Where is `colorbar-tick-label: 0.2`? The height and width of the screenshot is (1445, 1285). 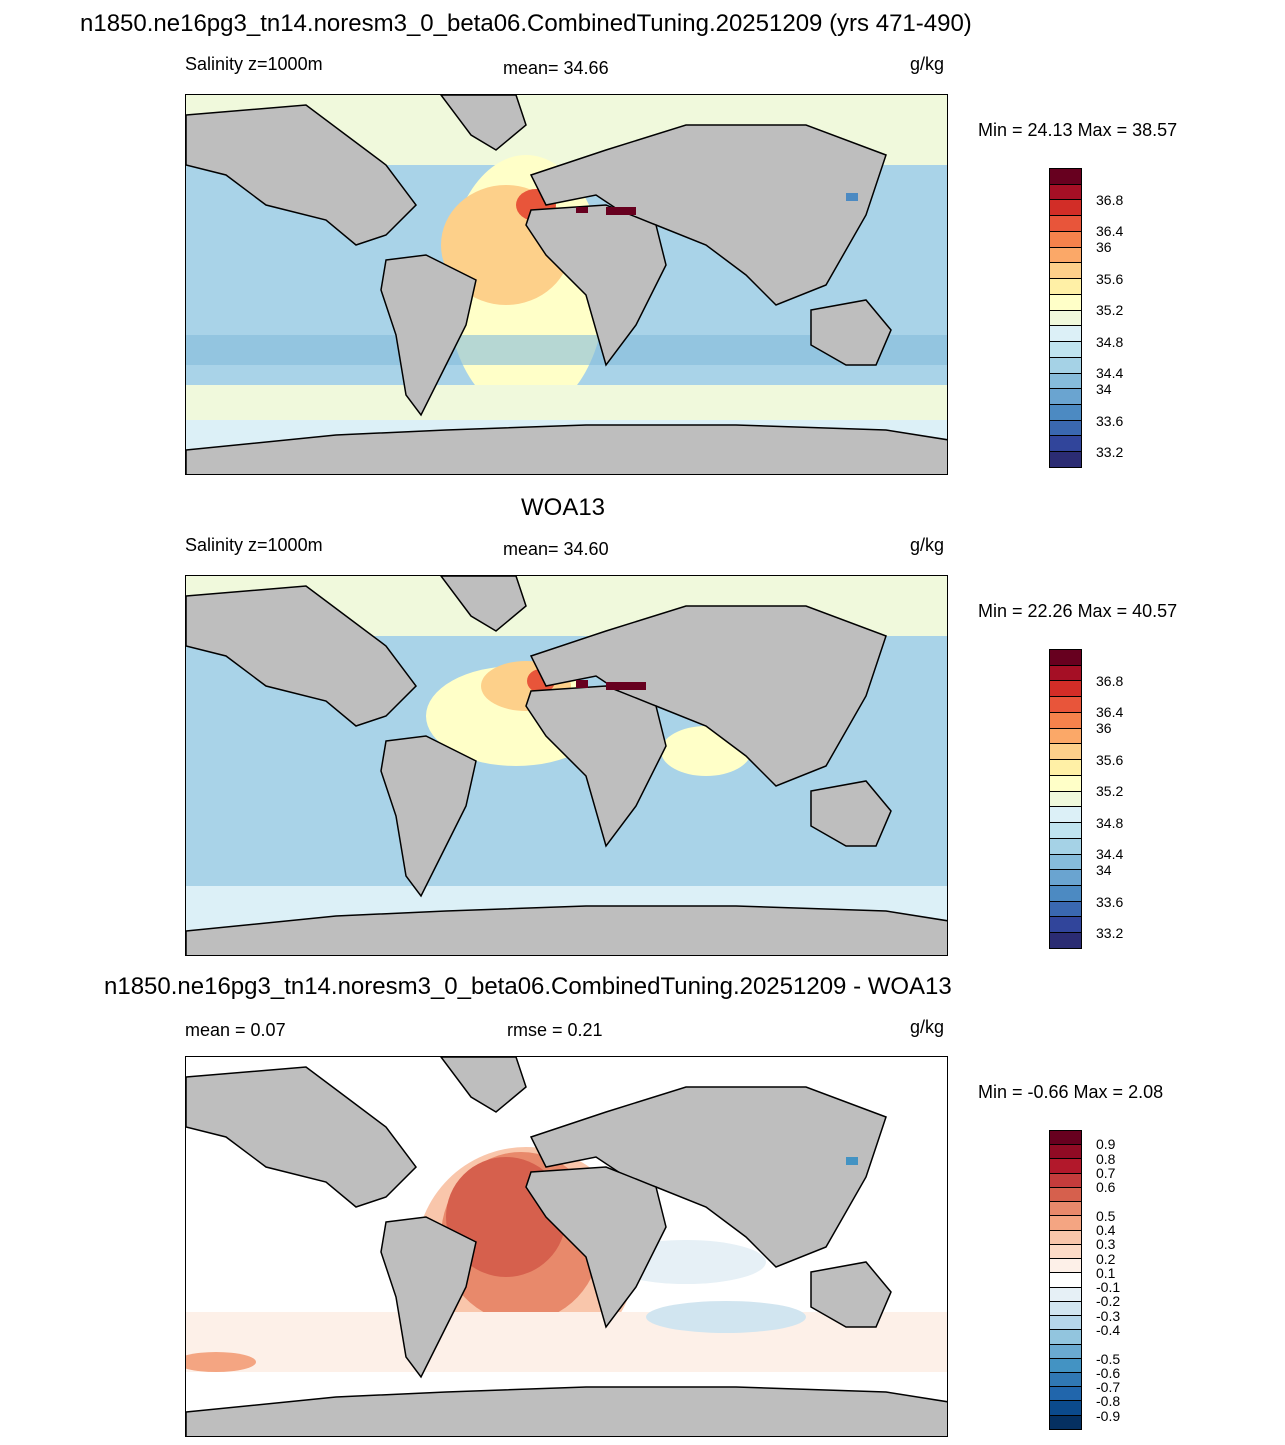
colorbar-tick-label: 0.2 is located at coordinates (1106, 1258).